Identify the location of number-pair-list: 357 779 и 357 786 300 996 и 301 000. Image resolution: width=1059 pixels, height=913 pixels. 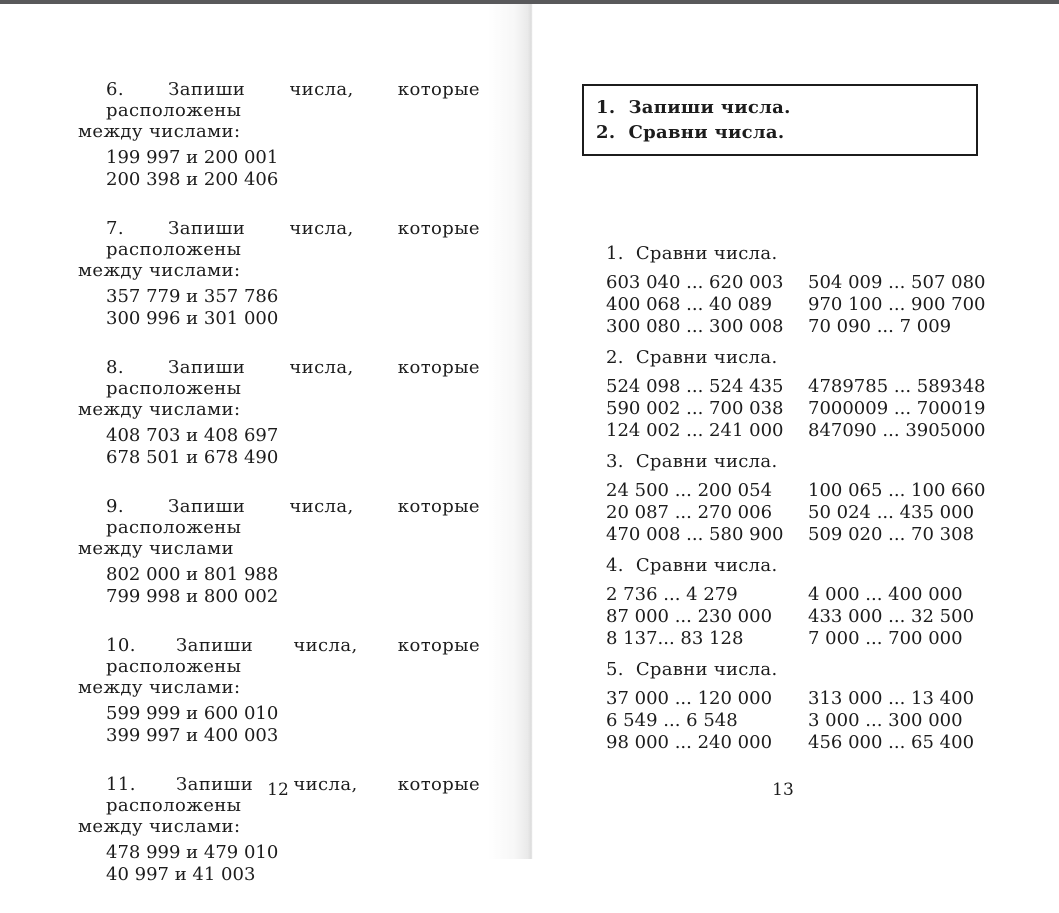
(279, 308).